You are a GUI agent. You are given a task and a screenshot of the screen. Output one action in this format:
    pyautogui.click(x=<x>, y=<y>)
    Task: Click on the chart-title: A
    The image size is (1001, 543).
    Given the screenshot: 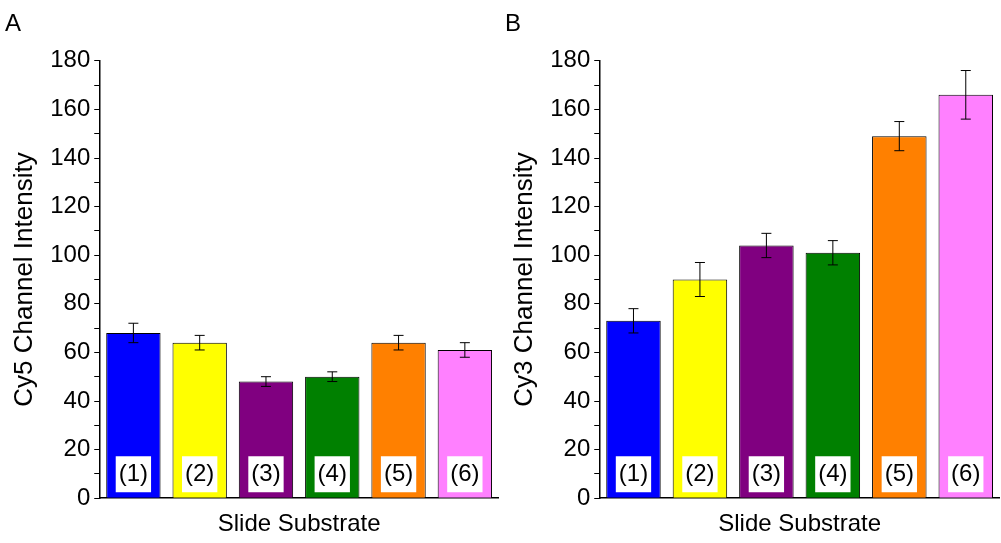 What is the action you would take?
    pyautogui.click(x=13, y=23)
    